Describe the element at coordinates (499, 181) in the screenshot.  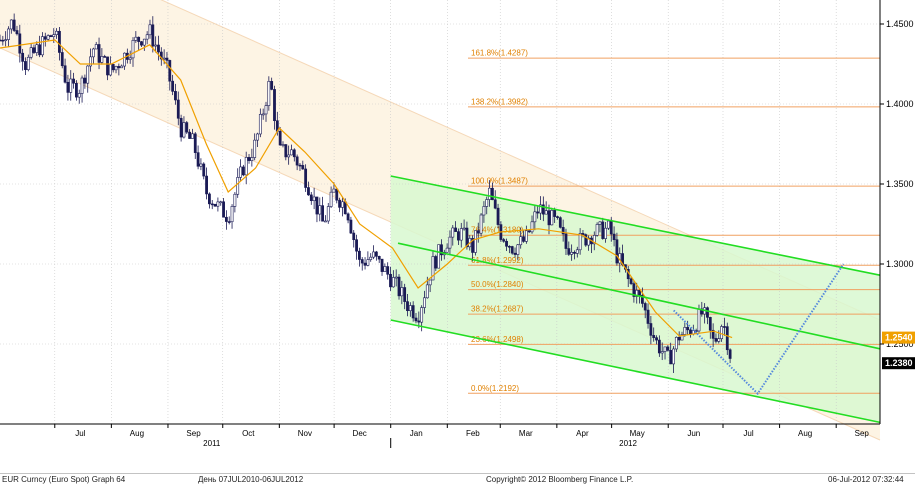
I see `fib-label-6: 100.0%(1.3487)` at that location.